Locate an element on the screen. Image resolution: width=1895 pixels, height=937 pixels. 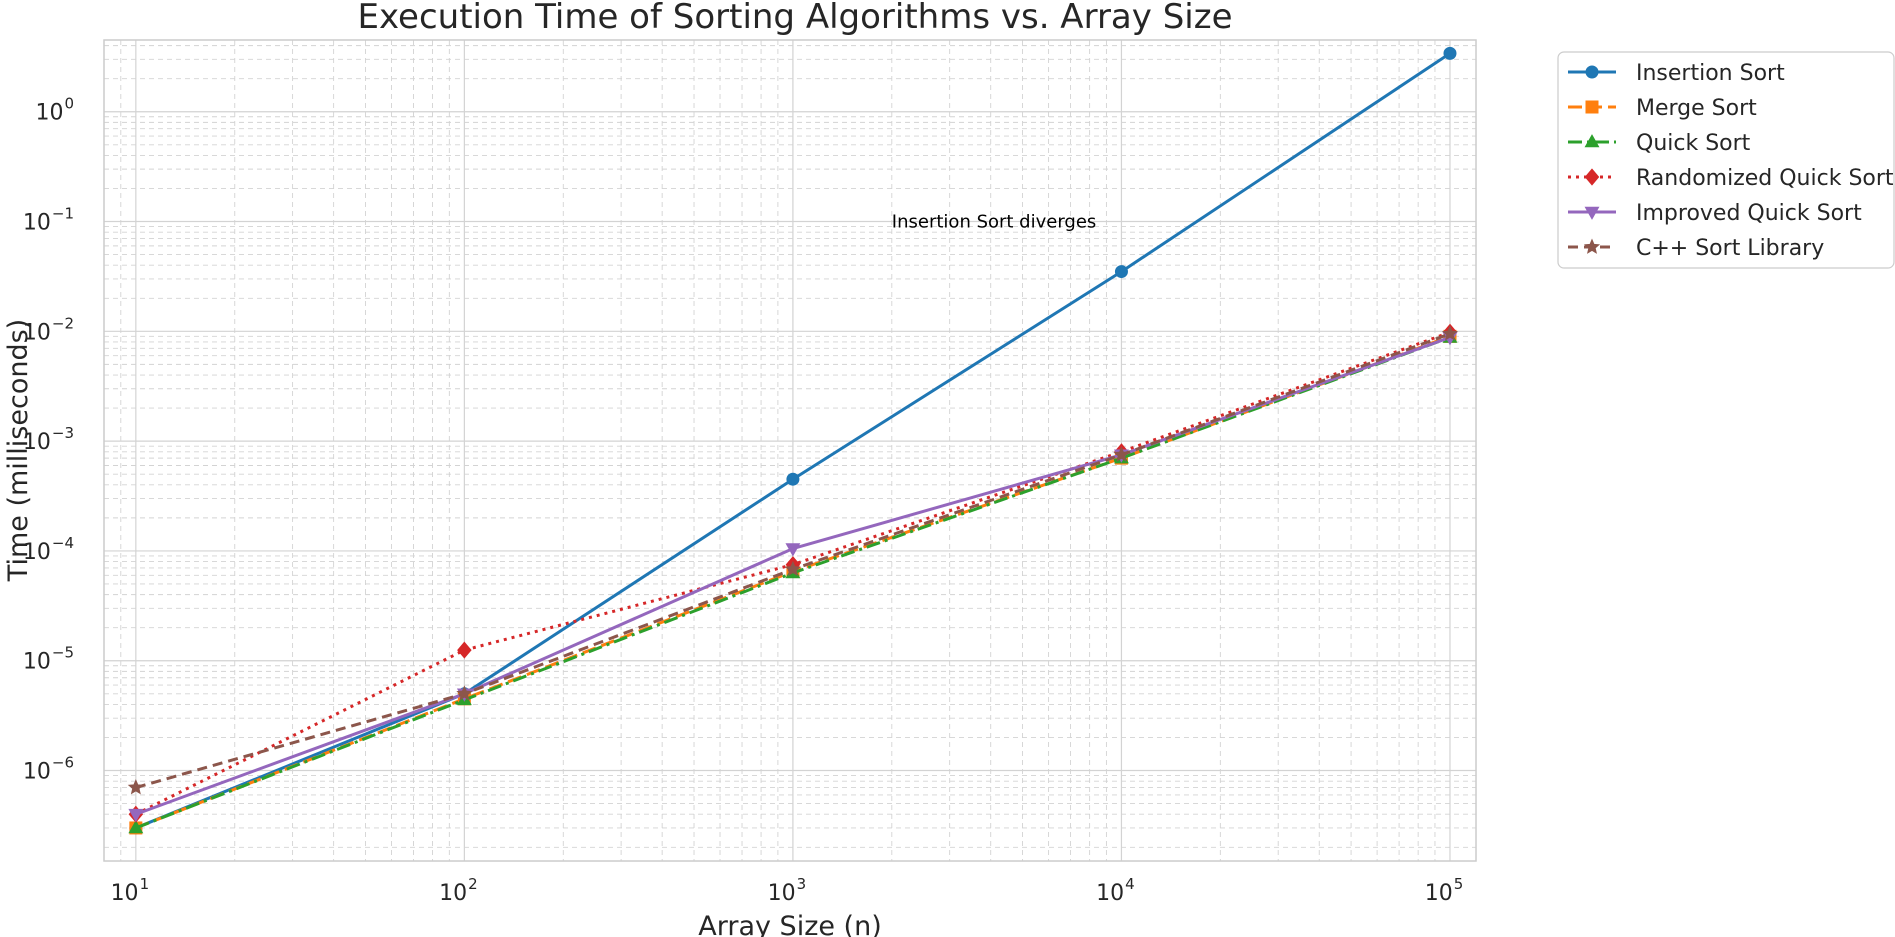
legend-item: Quick Sort is located at coordinates (1659, 143).